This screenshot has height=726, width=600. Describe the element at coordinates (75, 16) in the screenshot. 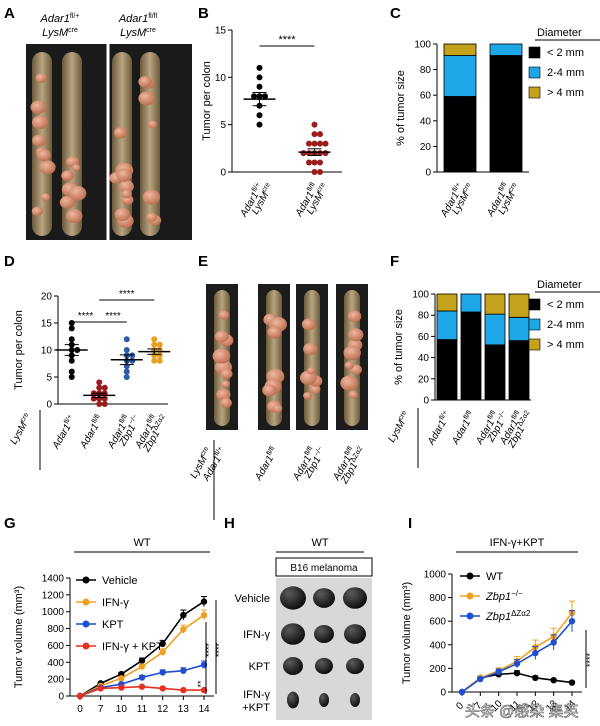

I see `genotype-left-sup: fl/+` at that location.